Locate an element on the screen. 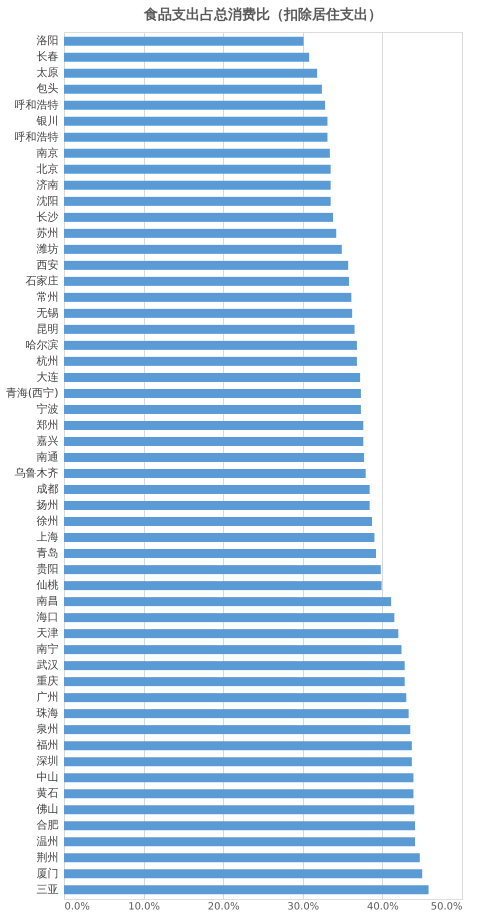 This screenshot has height=919, width=480. y-tick-label: 徐州 is located at coordinates (47, 521).